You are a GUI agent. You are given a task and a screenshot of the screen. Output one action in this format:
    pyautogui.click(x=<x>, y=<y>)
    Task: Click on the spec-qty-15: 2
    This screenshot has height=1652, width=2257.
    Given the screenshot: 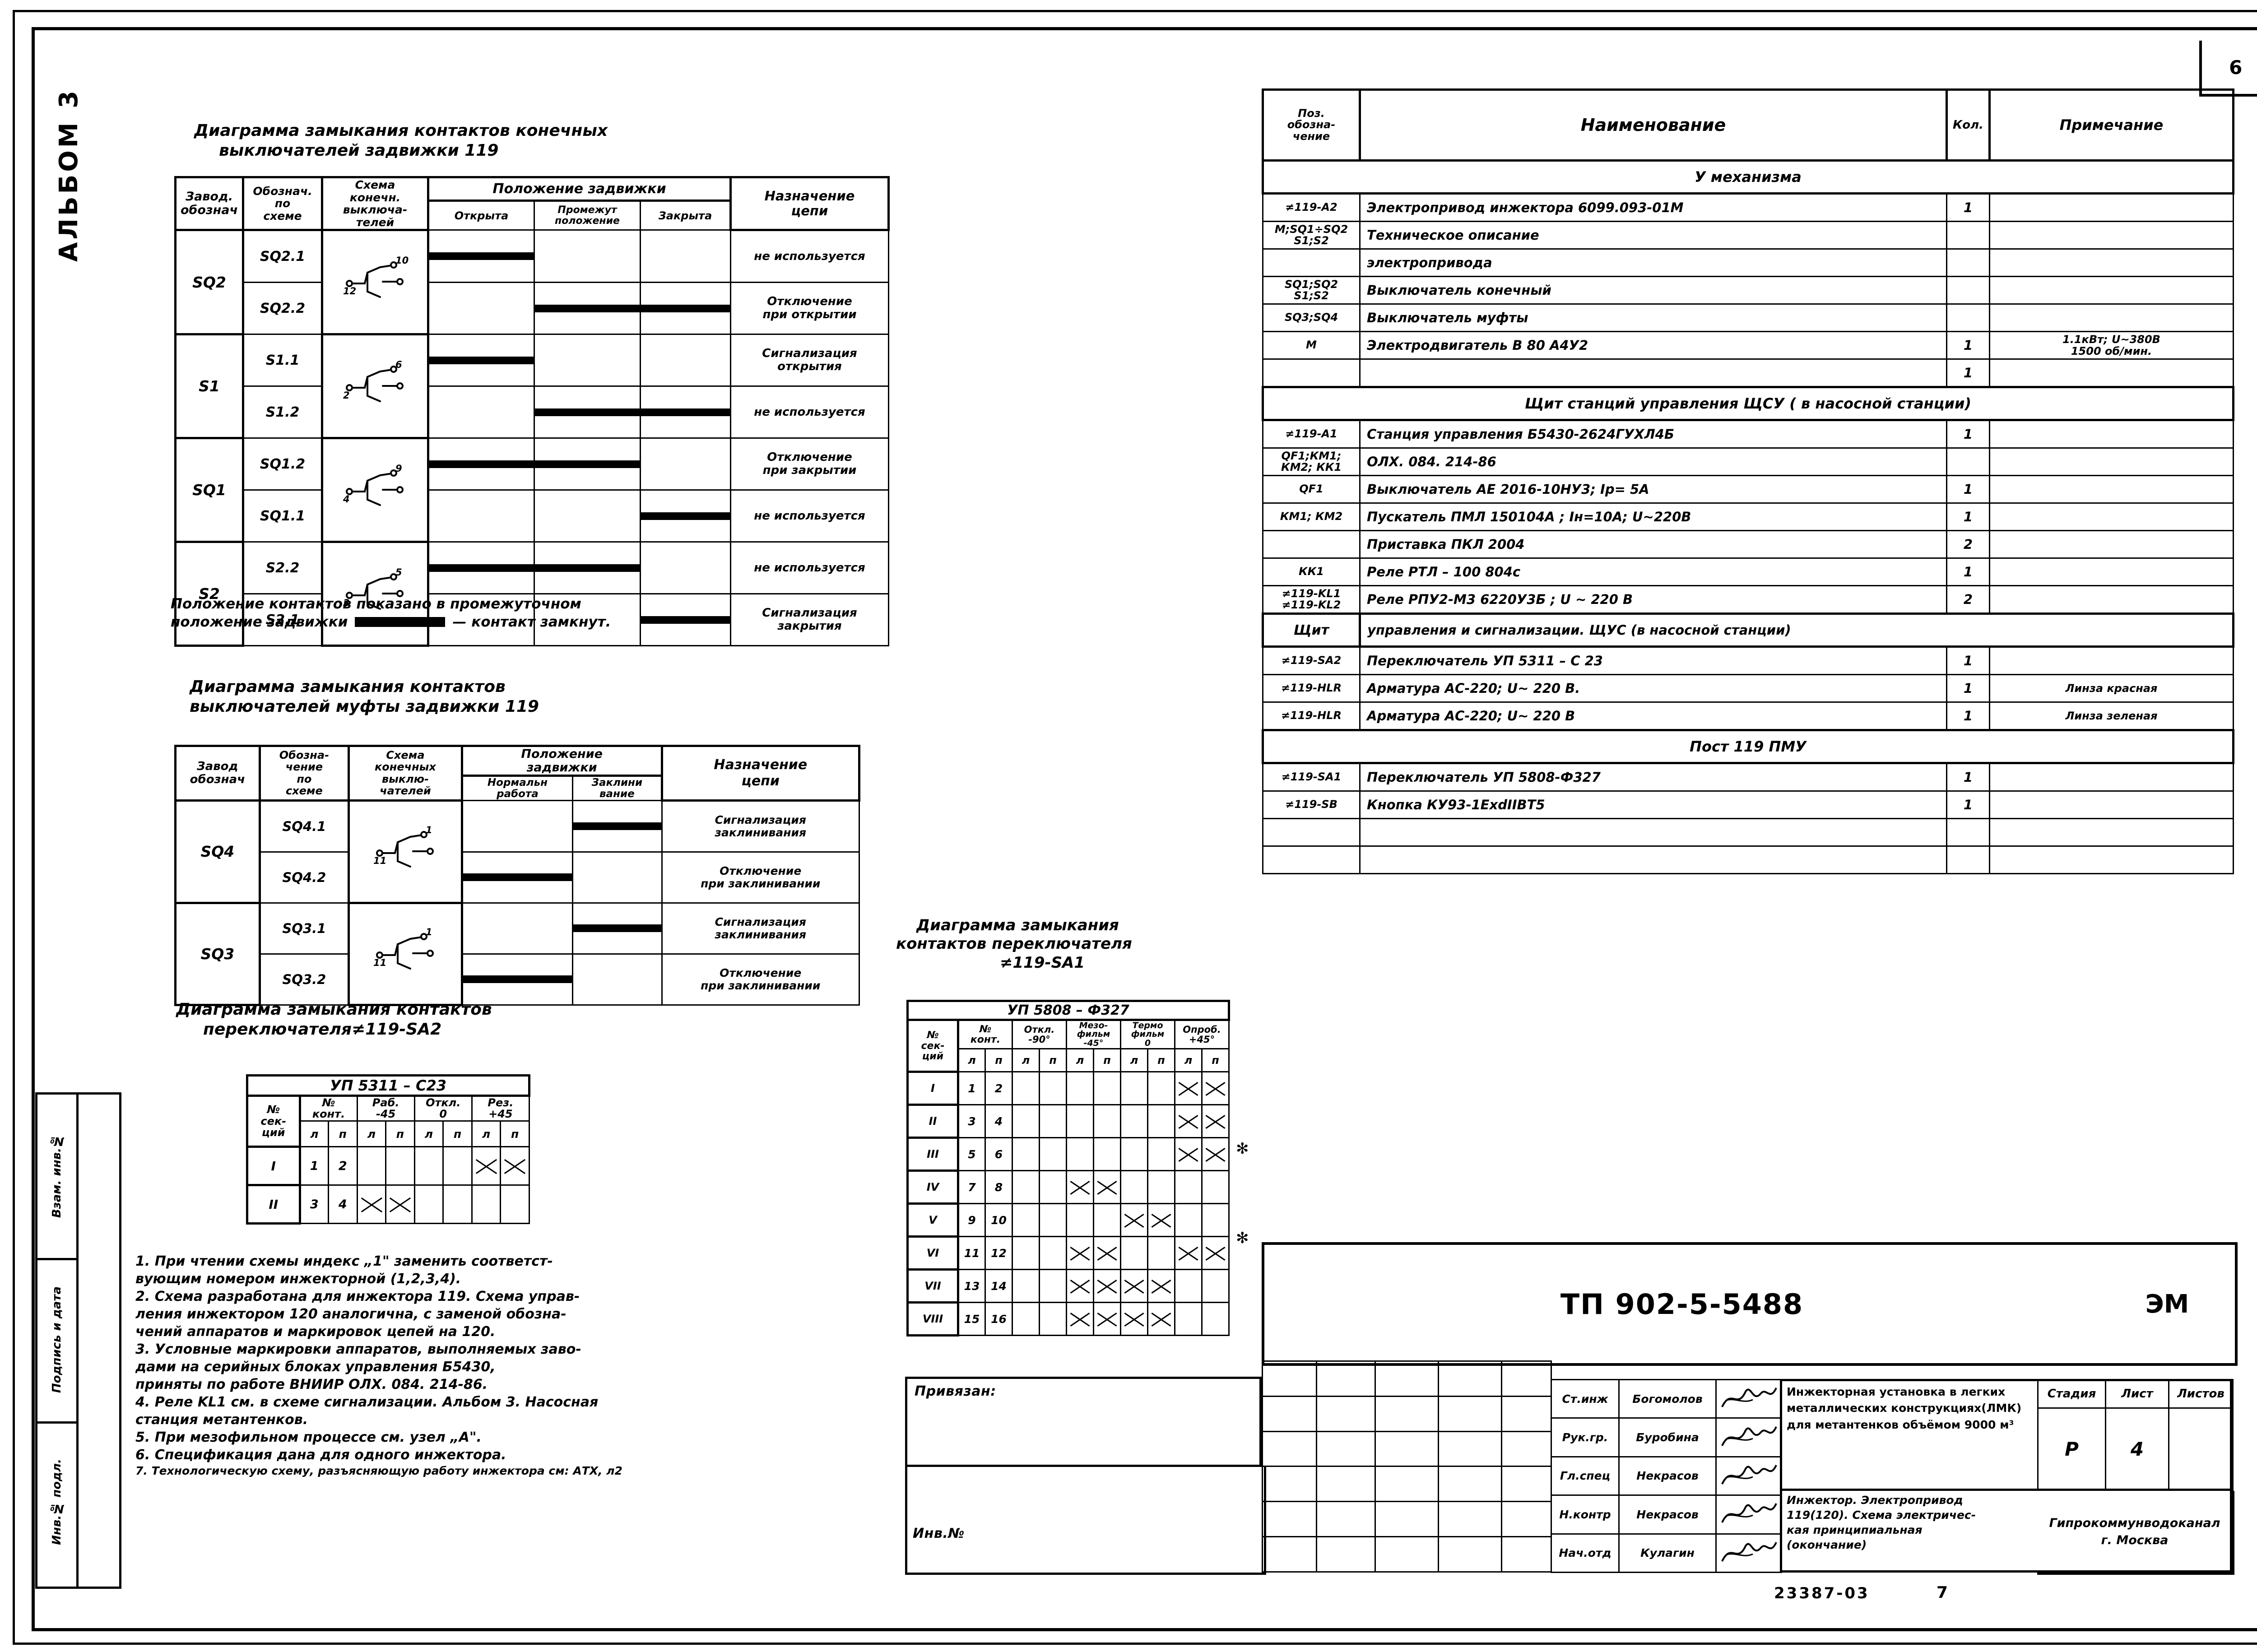 What is the action you would take?
    pyautogui.click(x=1968, y=599)
    